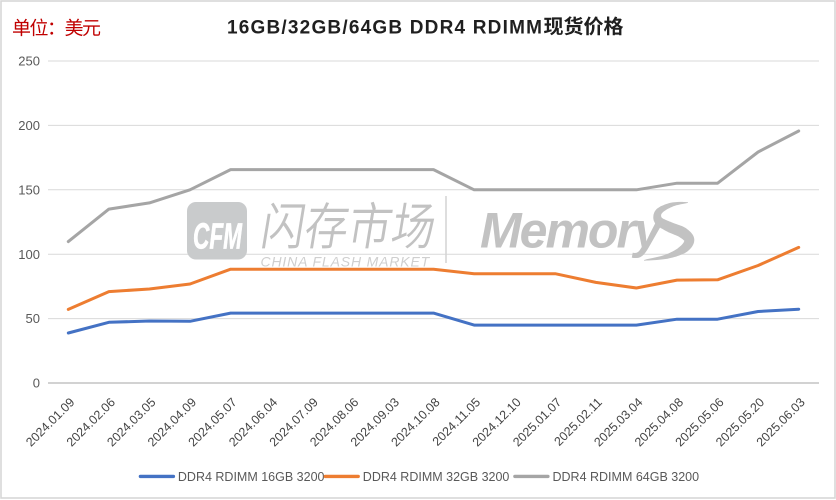  Describe the element at coordinates (626, 477) in the screenshot. I see `svg-text: DDR4 RDIMM 64GB 3200` at that location.